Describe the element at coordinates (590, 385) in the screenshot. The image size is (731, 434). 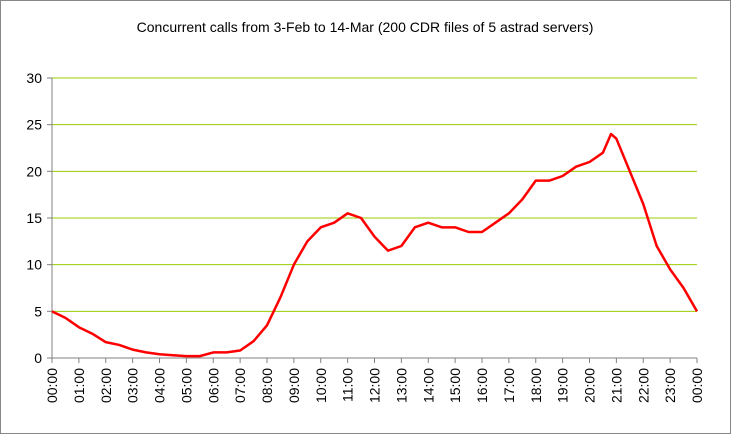
I see `x-tick-label: 20:00` at that location.